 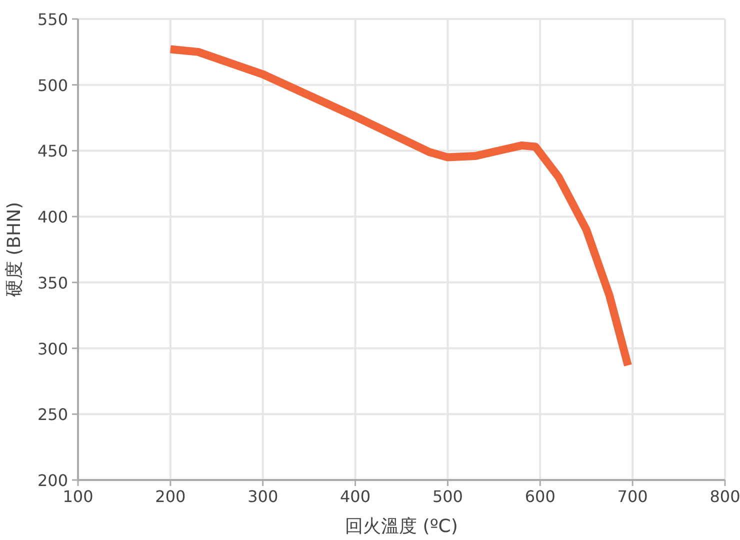 What do you see at coordinates (52, 85) in the screenshot?
I see `y-tick-label: 500` at bounding box center [52, 85].